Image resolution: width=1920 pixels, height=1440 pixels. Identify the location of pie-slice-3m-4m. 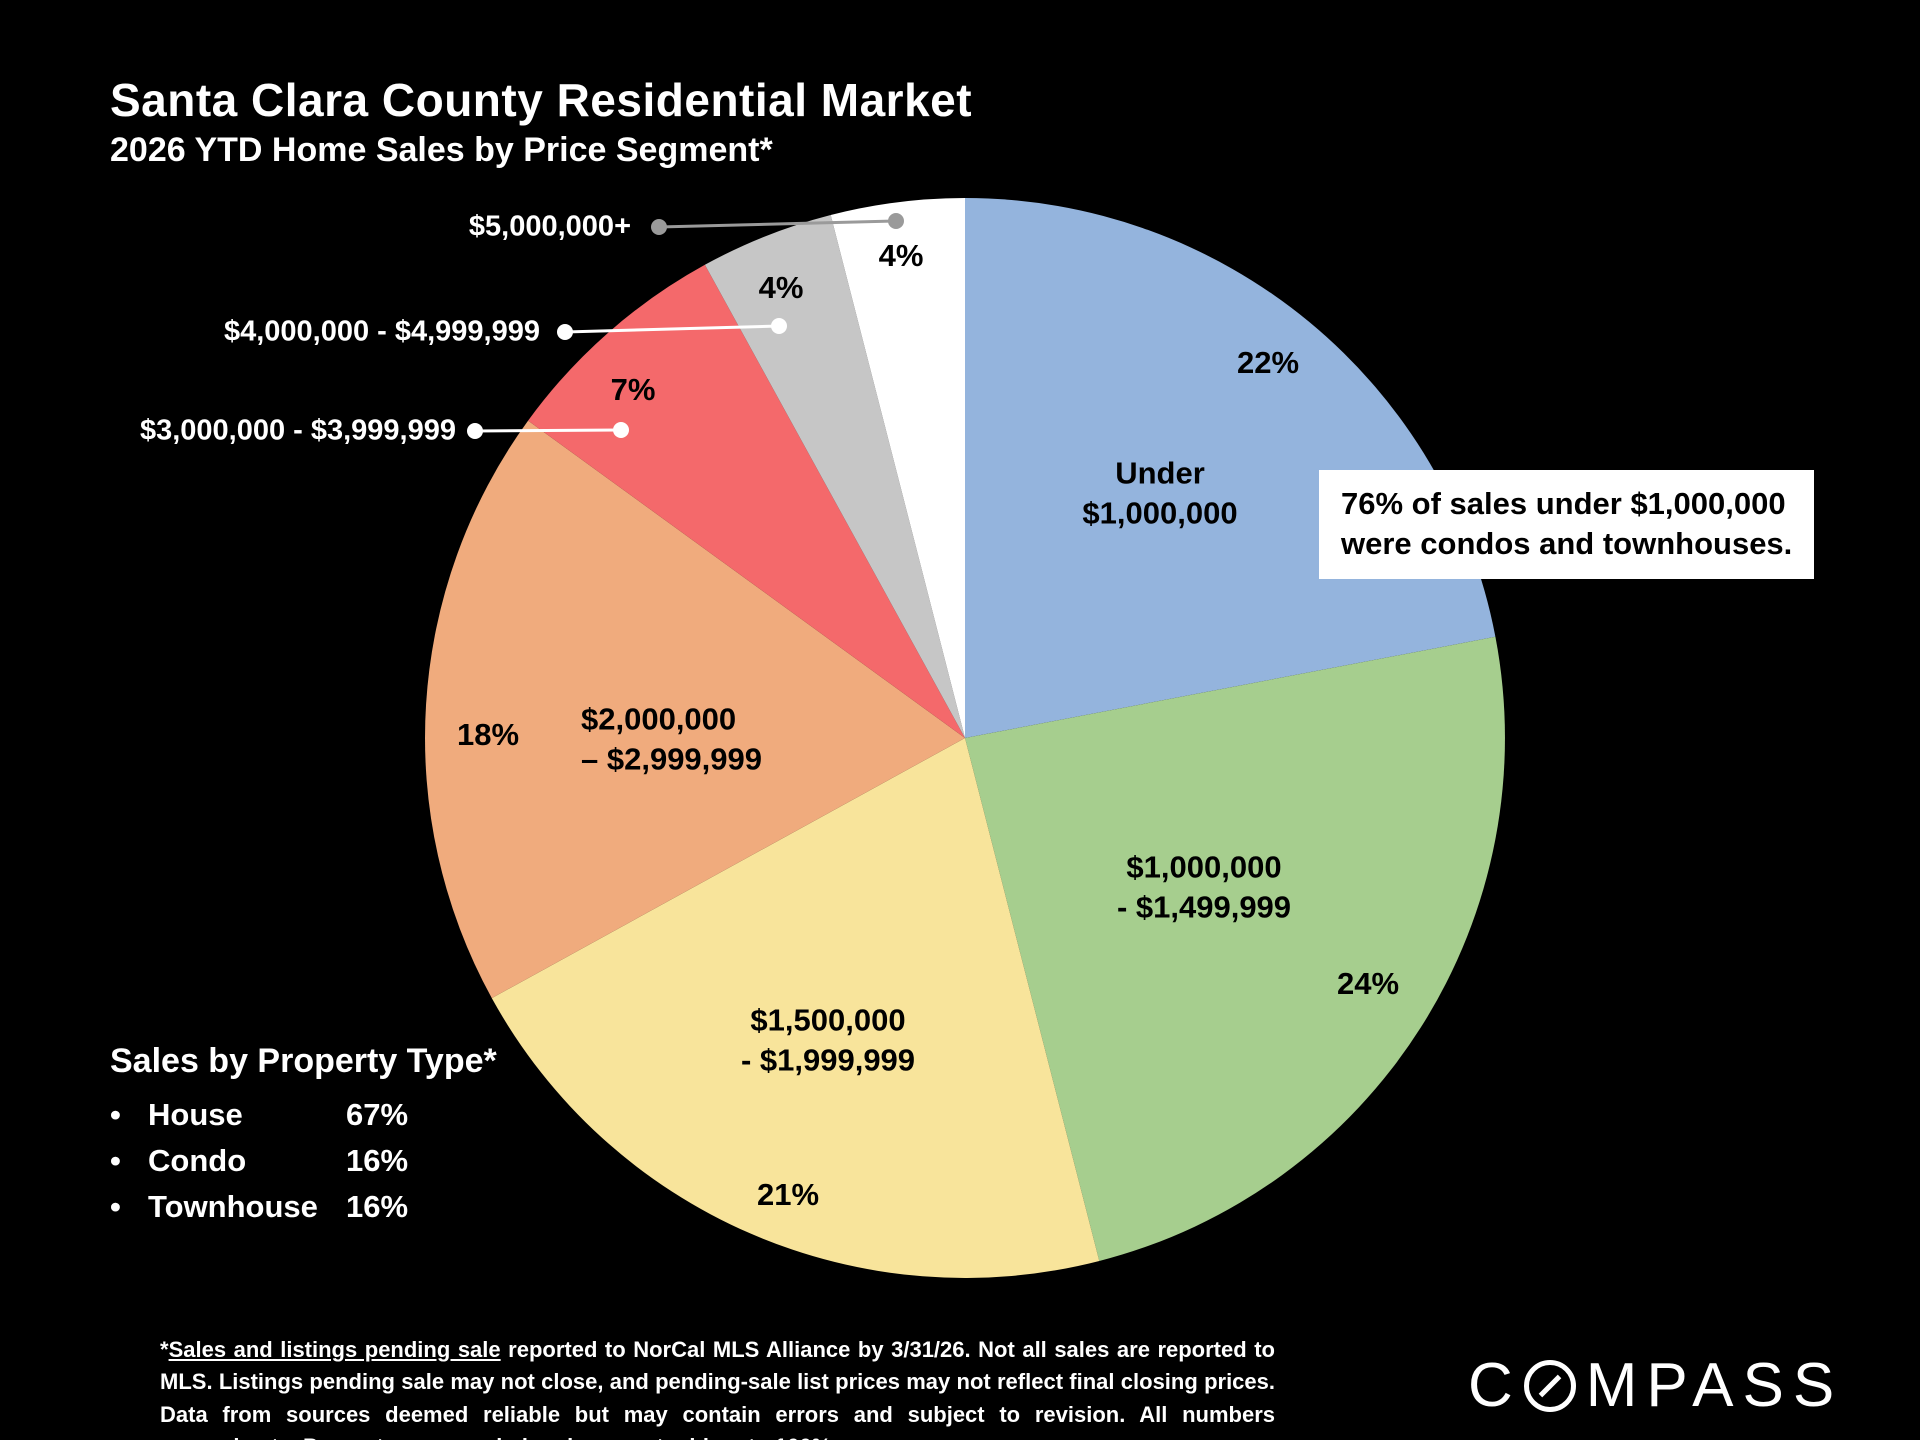
(746, 501).